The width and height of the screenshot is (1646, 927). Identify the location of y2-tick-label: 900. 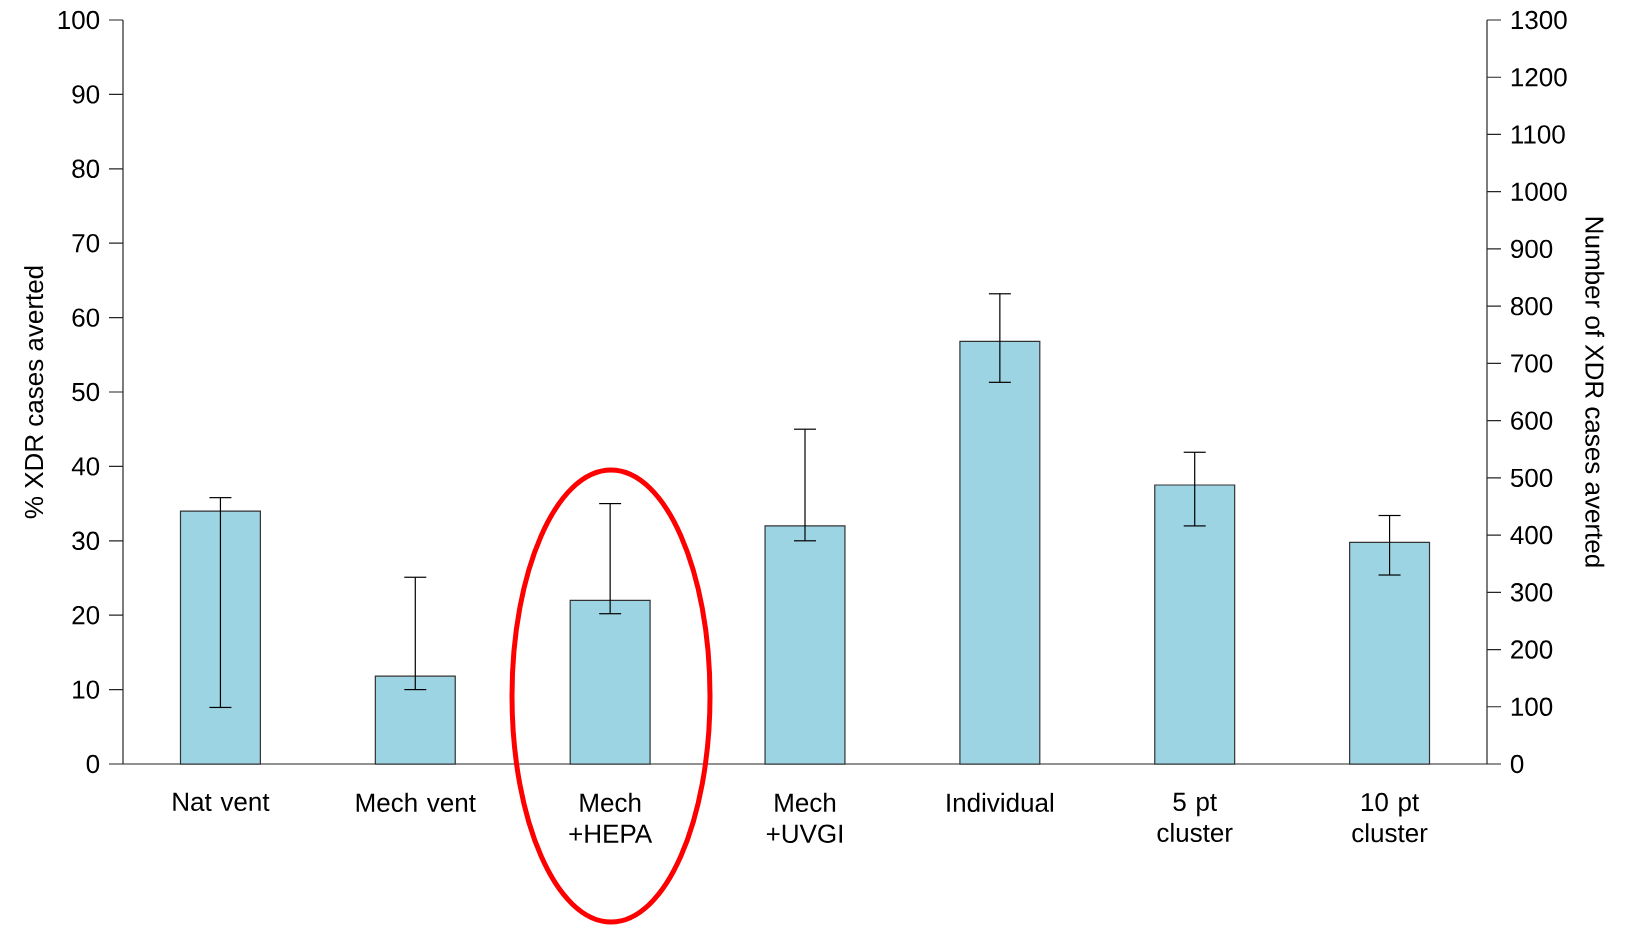
(1532, 249).